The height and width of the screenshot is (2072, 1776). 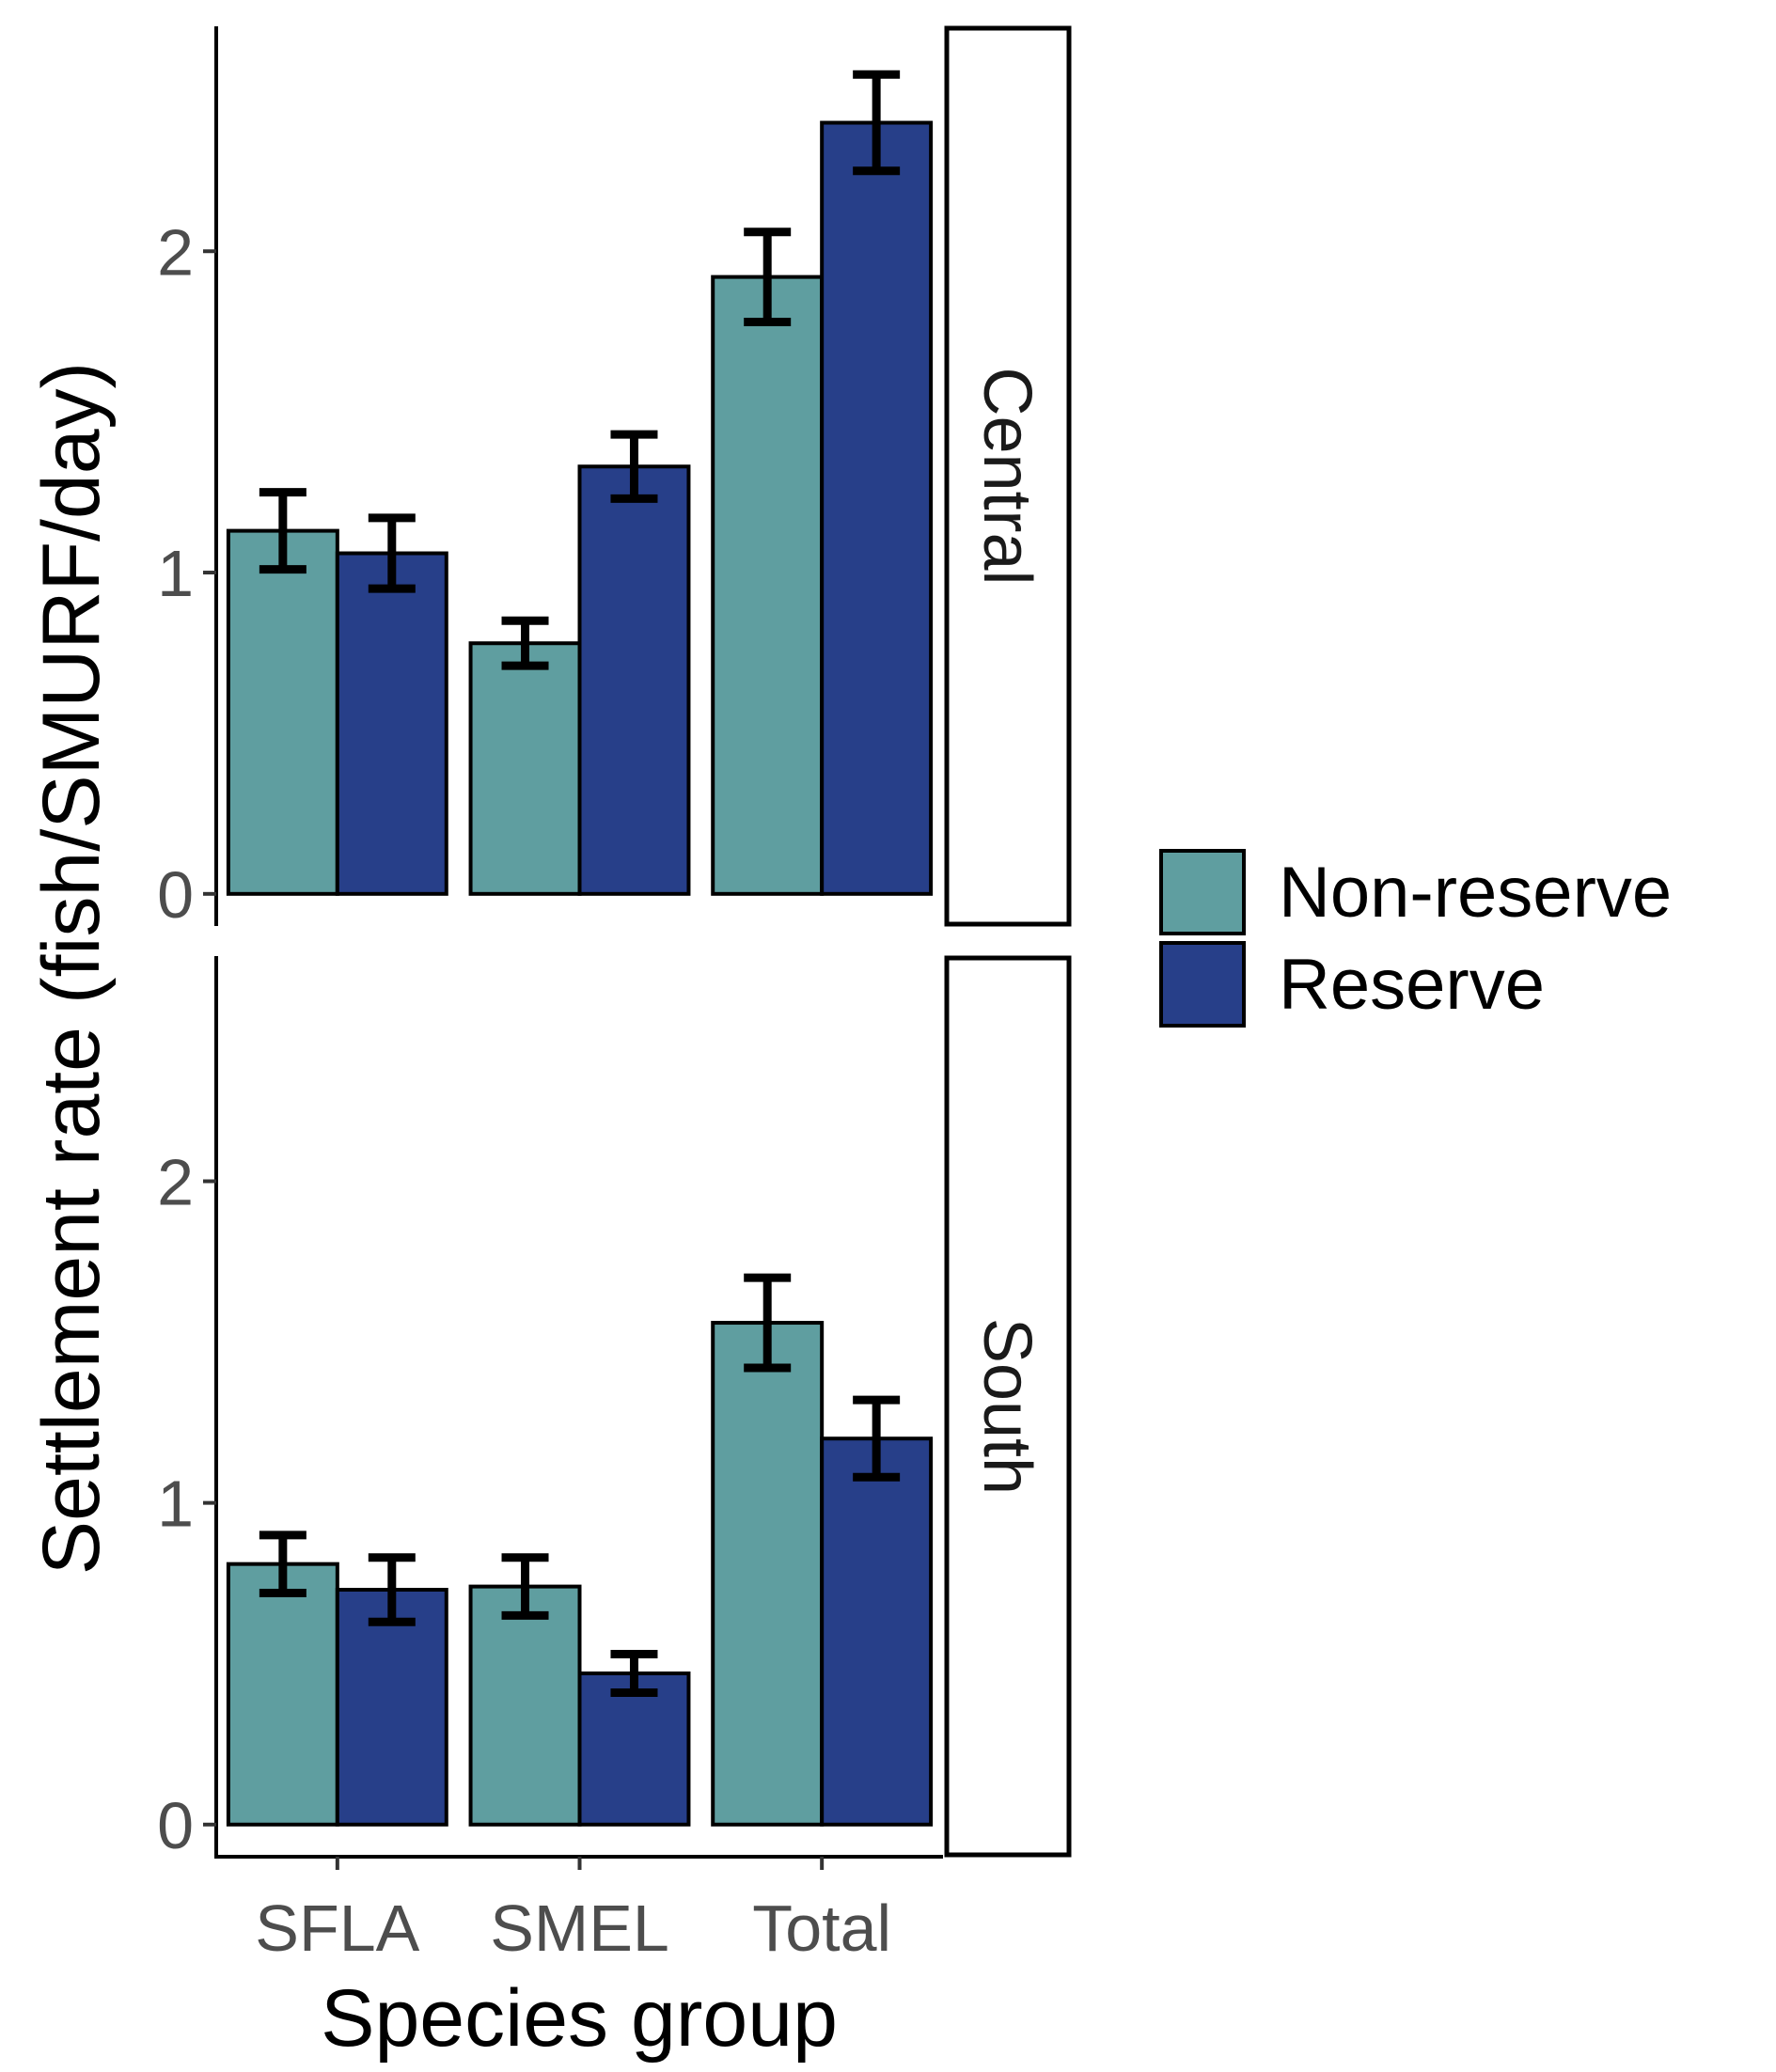 What do you see at coordinates (337, 1928) in the screenshot?
I see `x-tick-label-sfla: SFLA` at bounding box center [337, 1928].